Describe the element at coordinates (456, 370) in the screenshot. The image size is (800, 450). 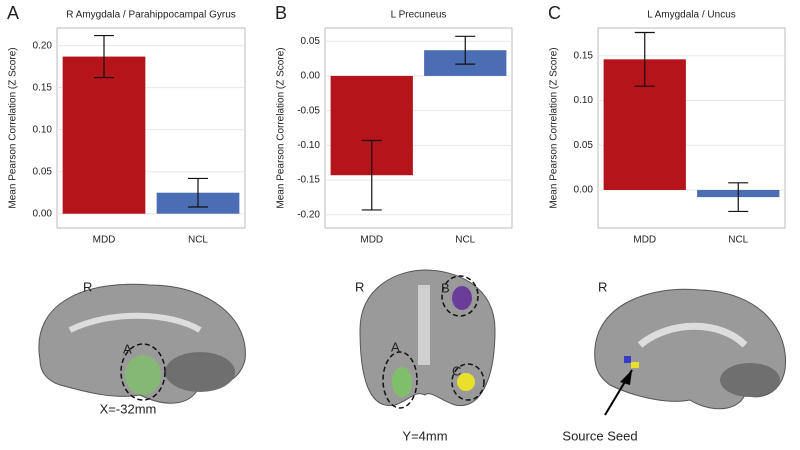
I see `region-label: C` at that location.